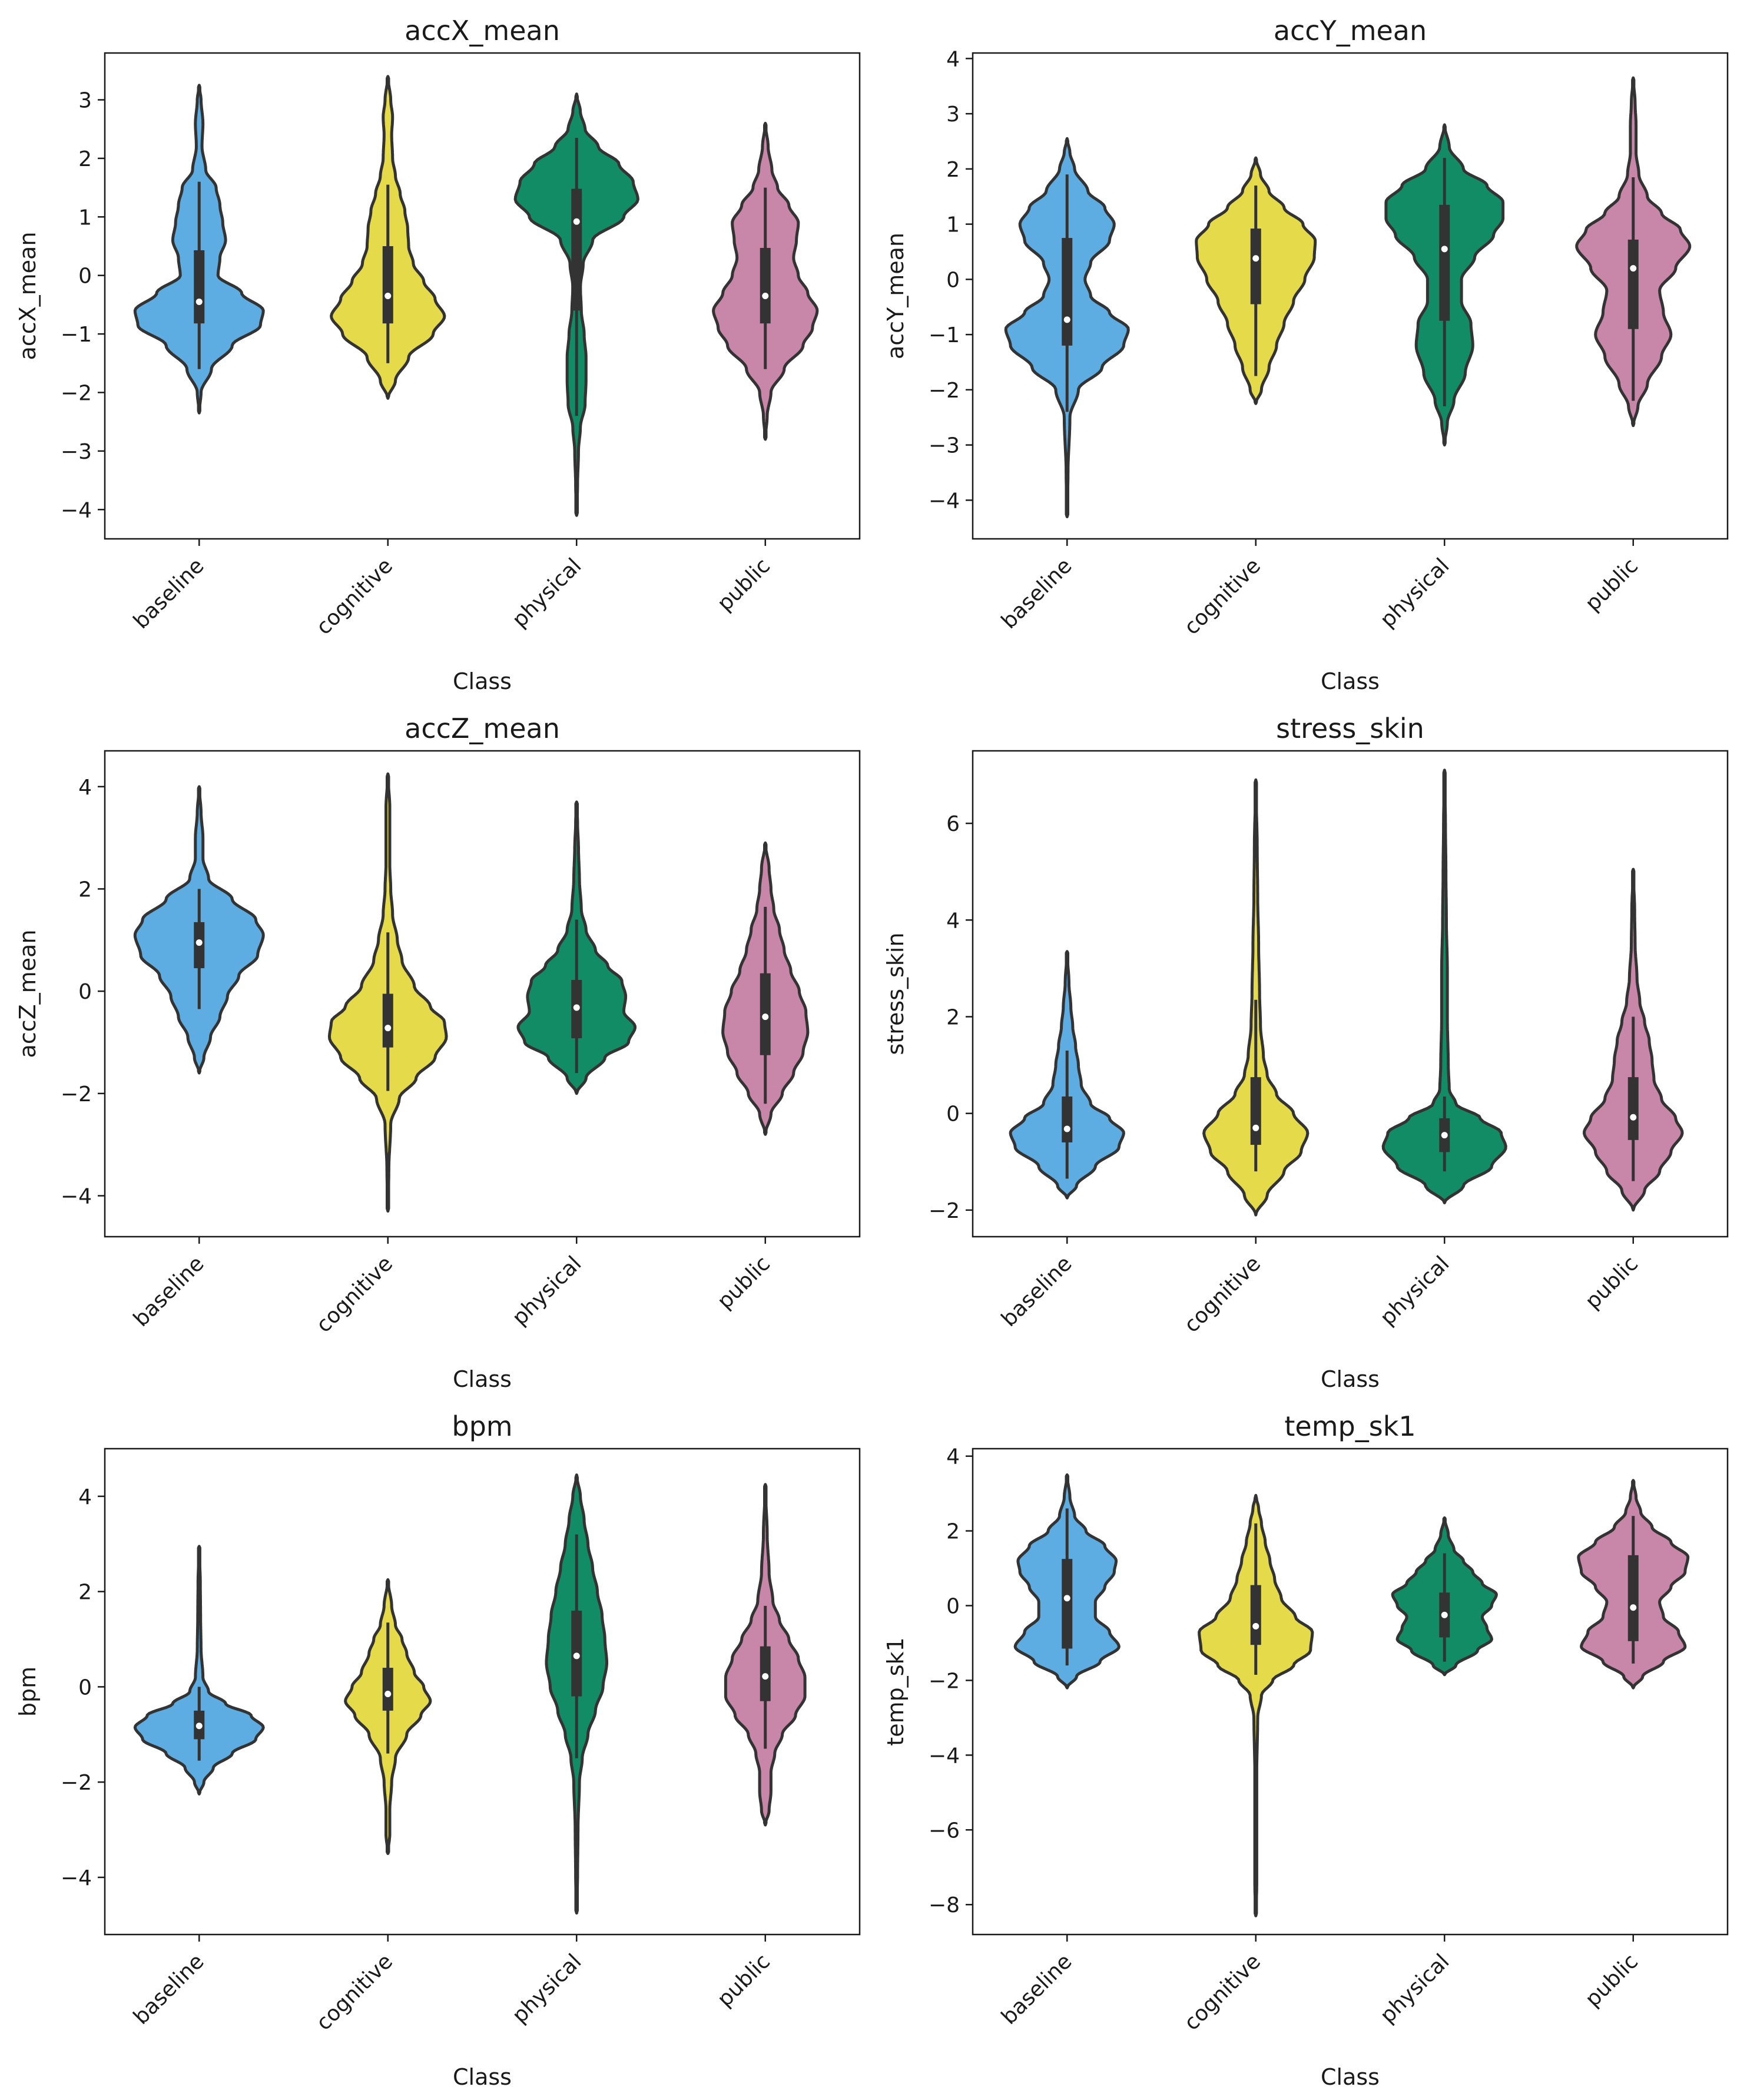 This screenshot has height=2100, width=1747. Describe the element at coordinates (896, 1691) in the screenshot. I see `y-axis-label: temp_sk1` at that location.